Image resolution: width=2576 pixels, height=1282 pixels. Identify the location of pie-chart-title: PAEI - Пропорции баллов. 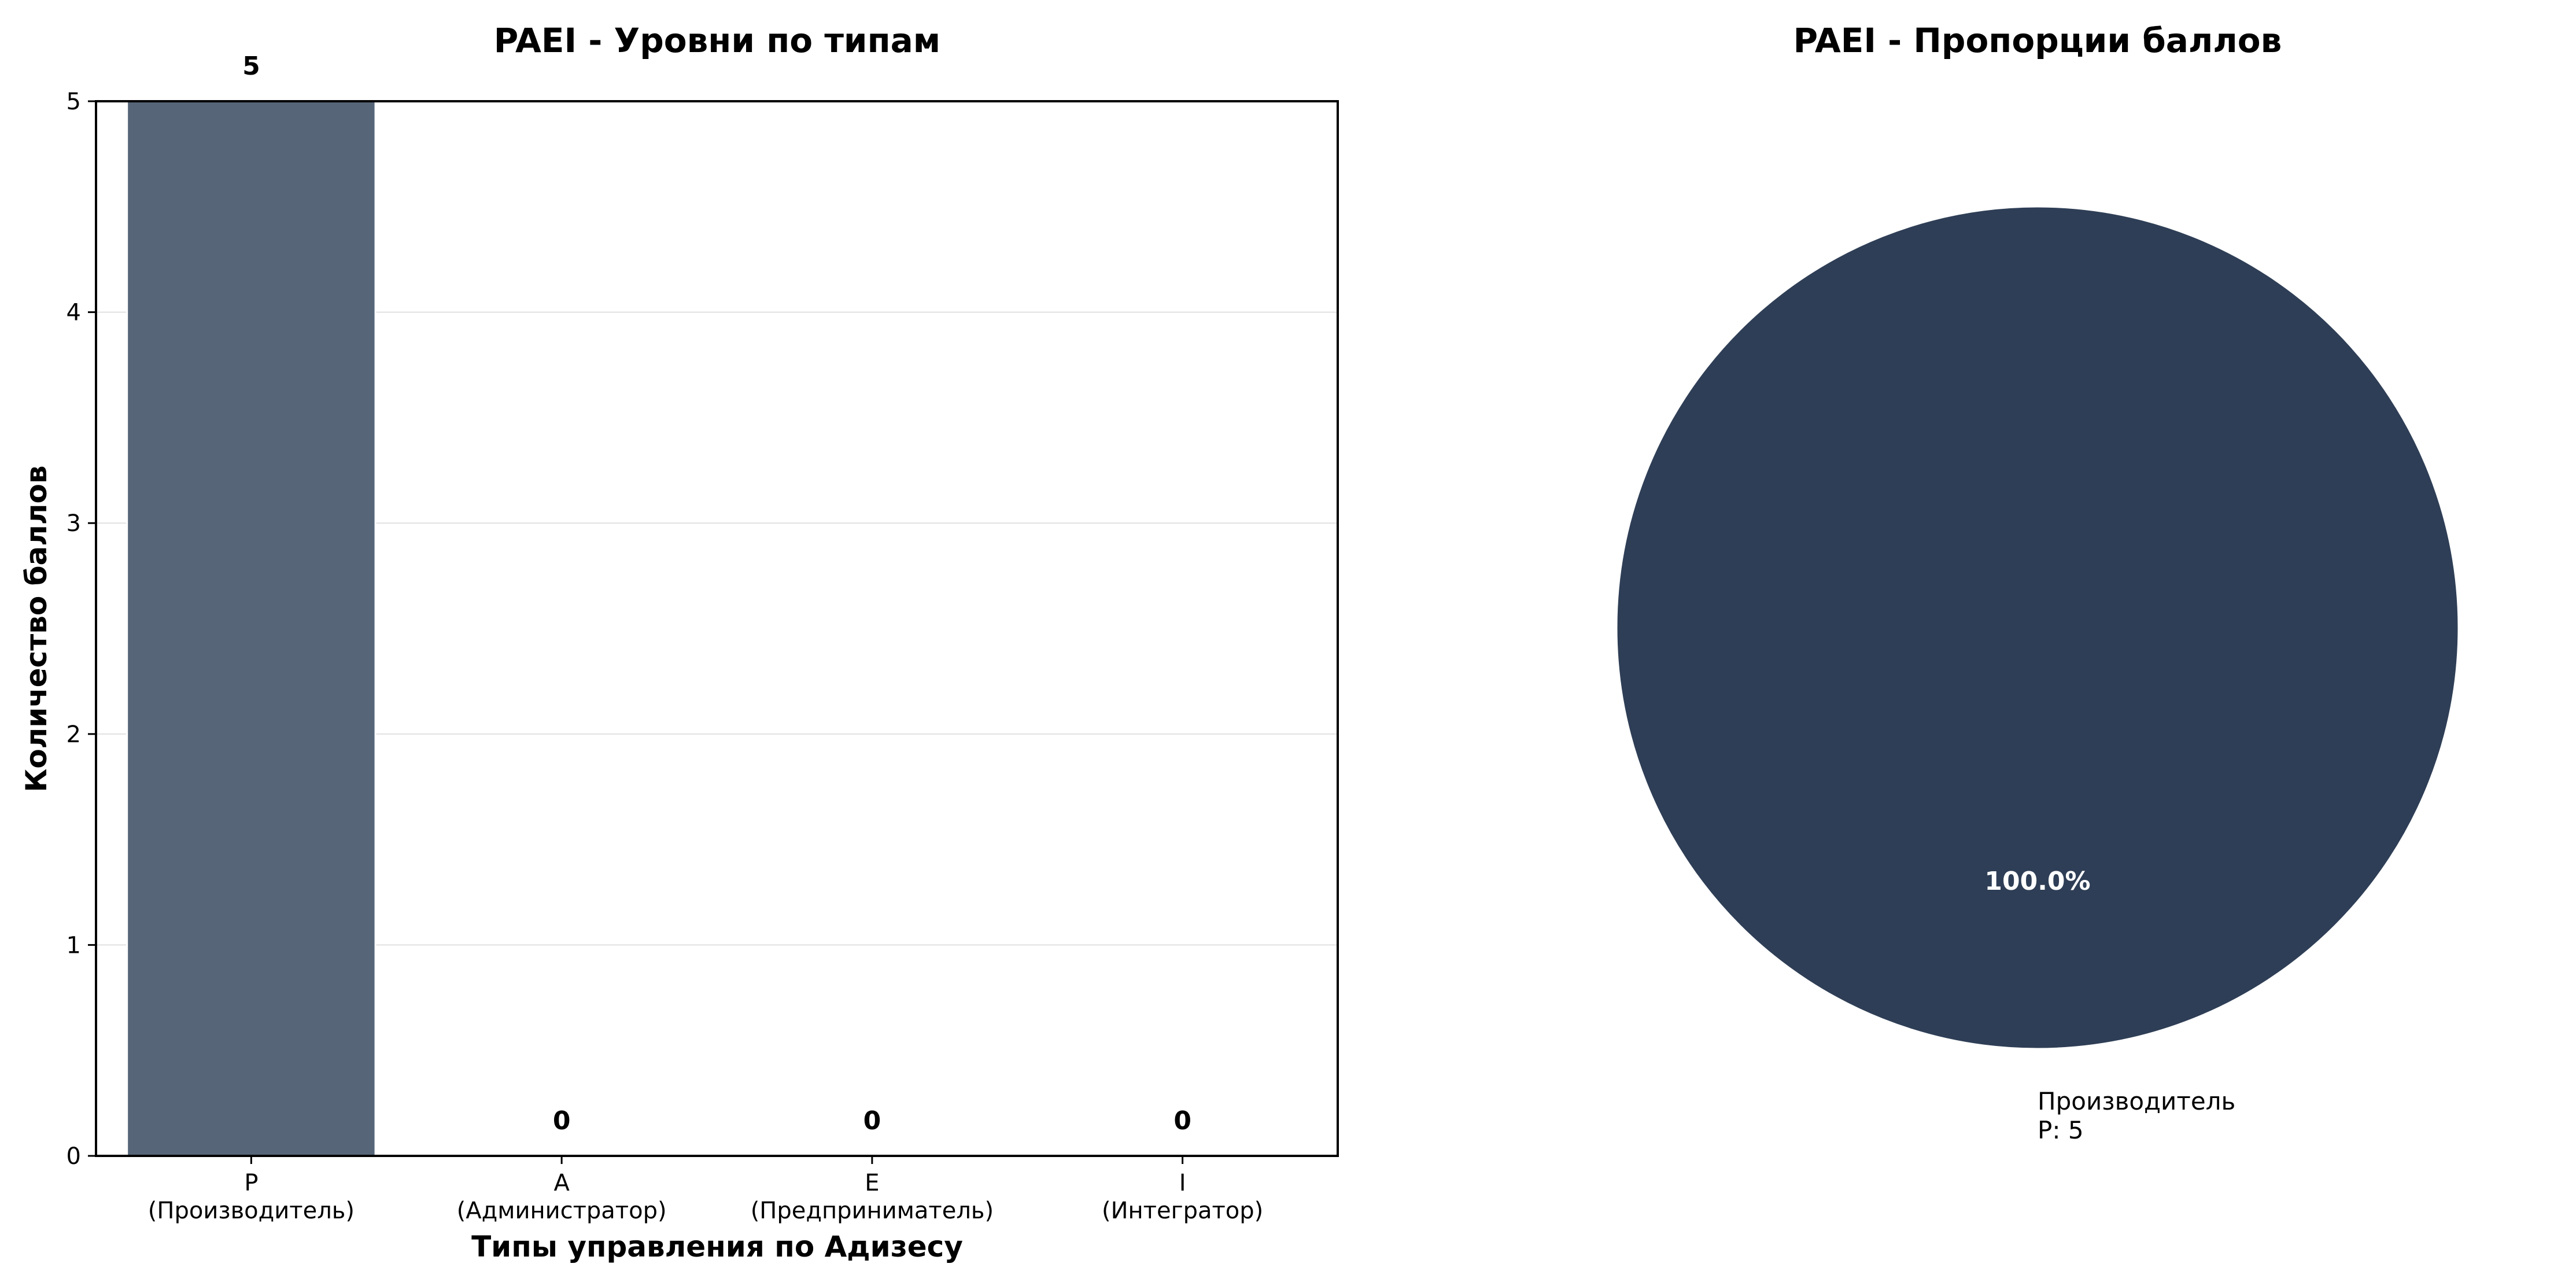
(2037, 40).